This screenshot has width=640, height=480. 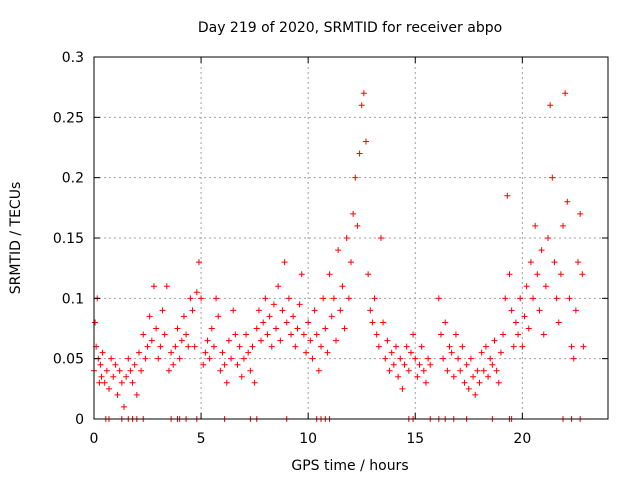 What do you see at coordinates (73, 299) in the screenshot?
I see `y-tick-label: 0.1` at bounding box center [73, 299].